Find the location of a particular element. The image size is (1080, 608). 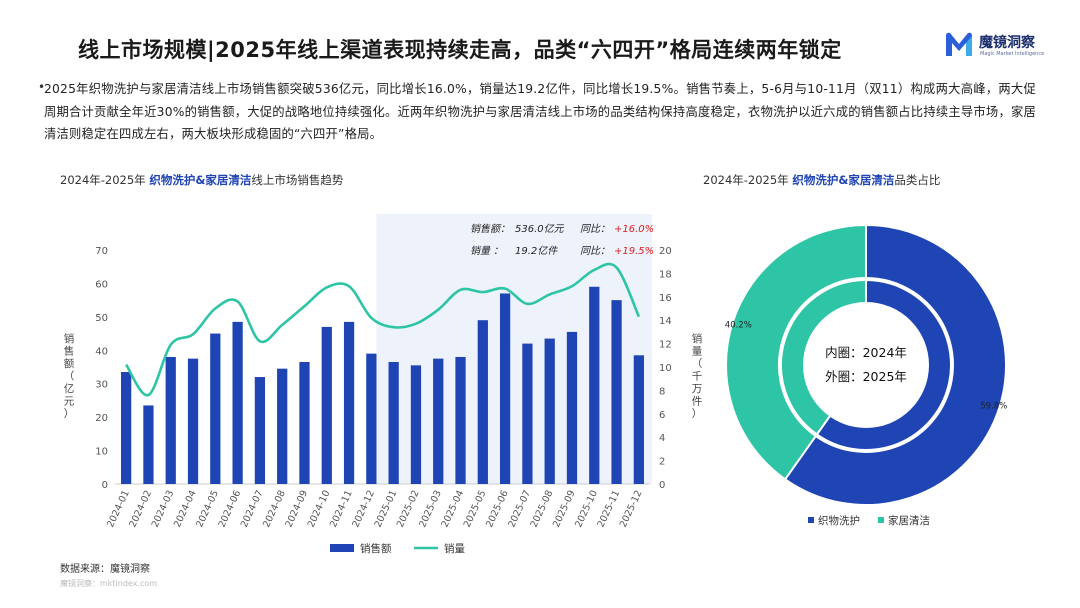

x-tick-label: 2024-12 is located at coordinates (363, 509).